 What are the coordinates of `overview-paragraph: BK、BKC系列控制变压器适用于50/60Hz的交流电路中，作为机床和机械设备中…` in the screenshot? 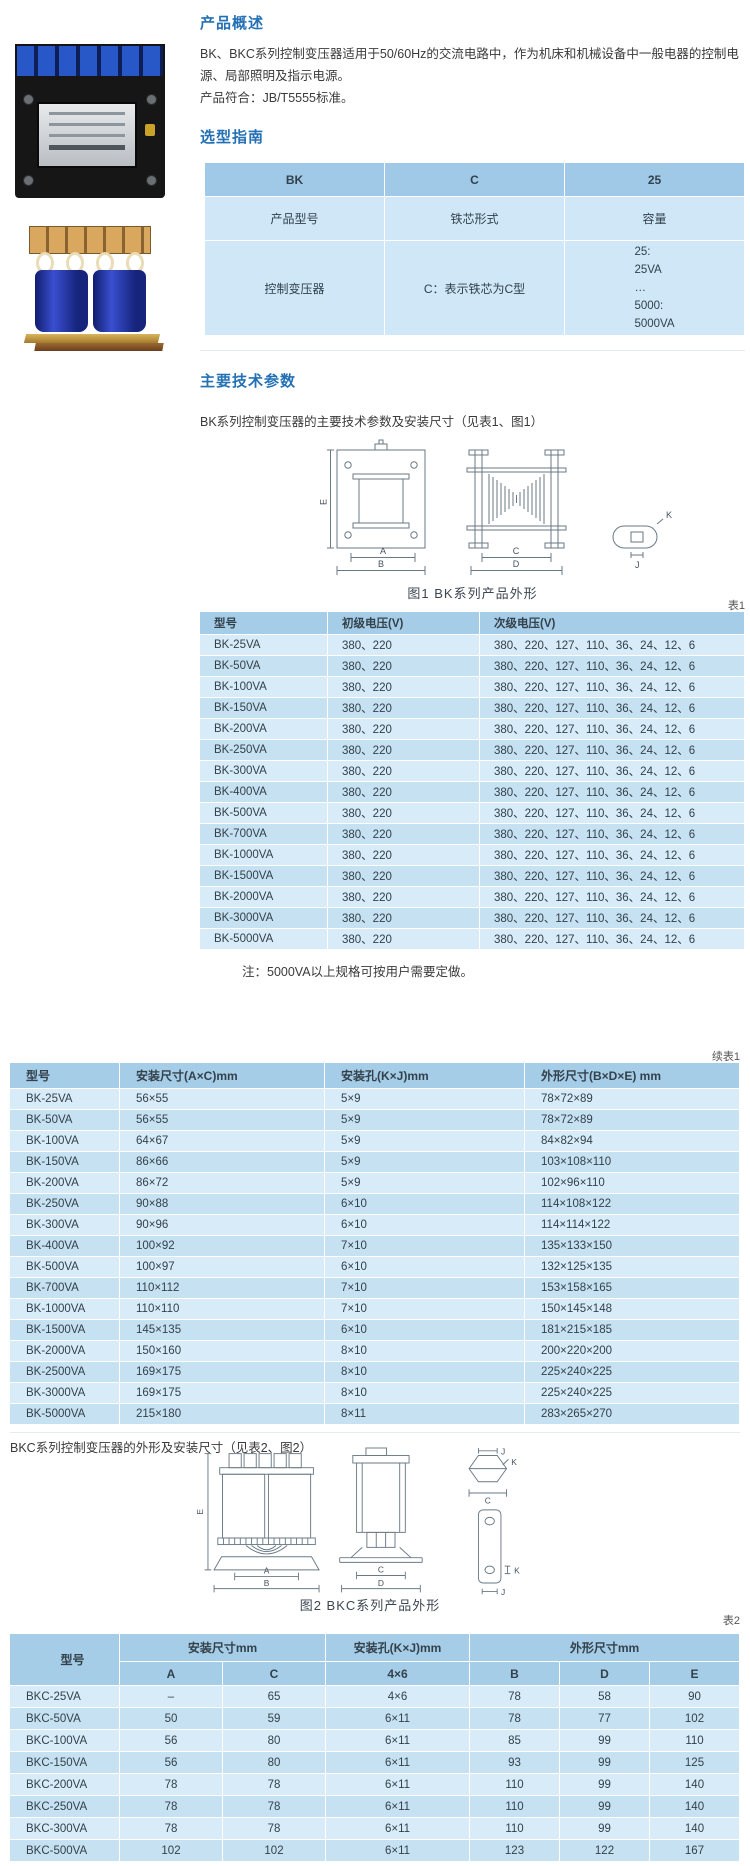 It's located at (469, 65).